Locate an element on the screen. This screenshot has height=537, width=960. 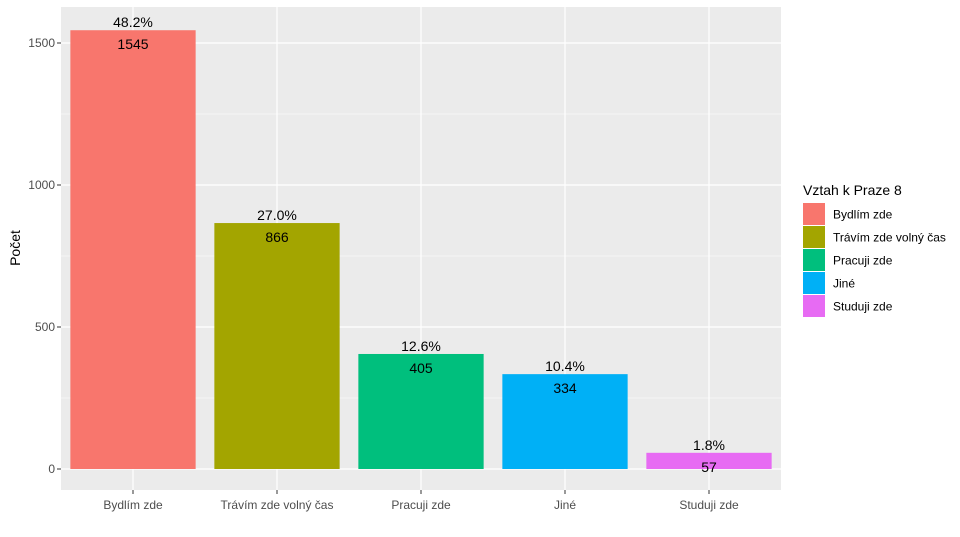
legend-title: Vztah k Praze 8 is located at coordinates (852, 190).